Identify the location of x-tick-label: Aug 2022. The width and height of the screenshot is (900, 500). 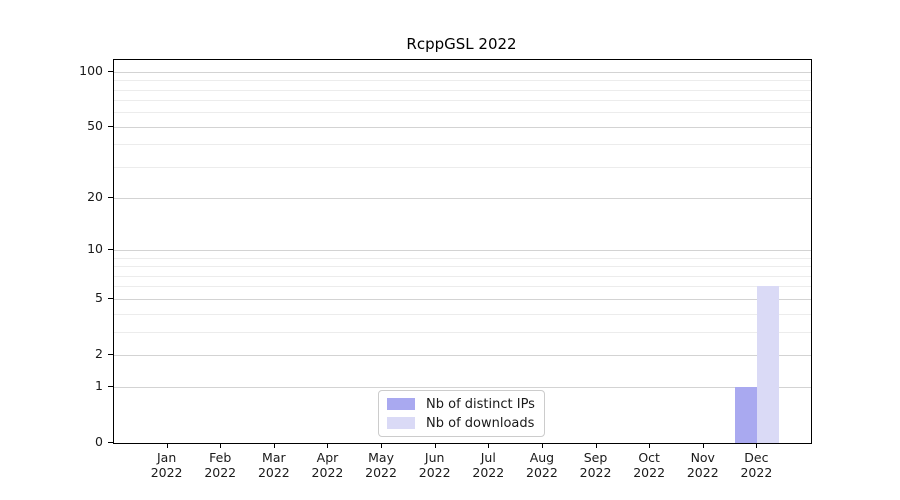
(542, 465).